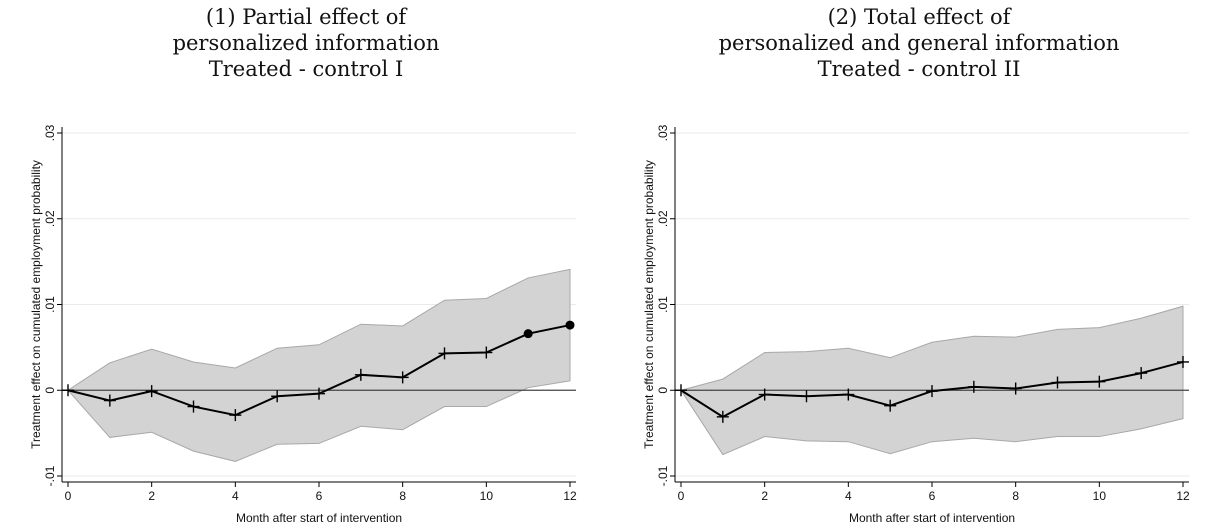 This screenshot has width=1225, height=526. Describe the element at coordinates (306, 17) in the screenshot. I see `chart-title-line: (1) Partial effect of` at that location.